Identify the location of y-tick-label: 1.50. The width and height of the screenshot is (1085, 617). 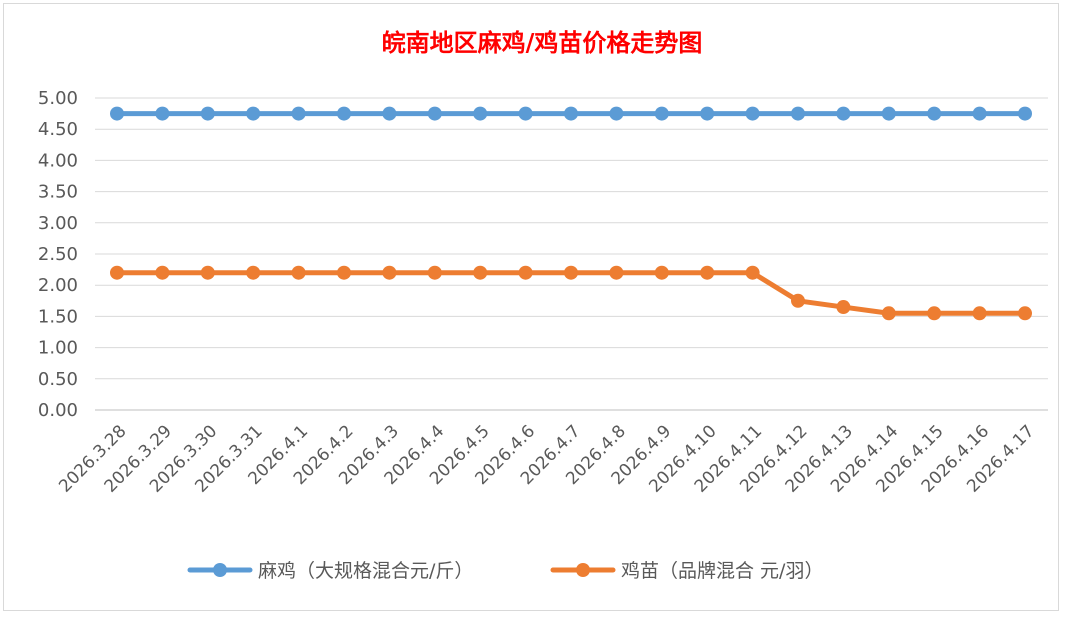
(58, 316).